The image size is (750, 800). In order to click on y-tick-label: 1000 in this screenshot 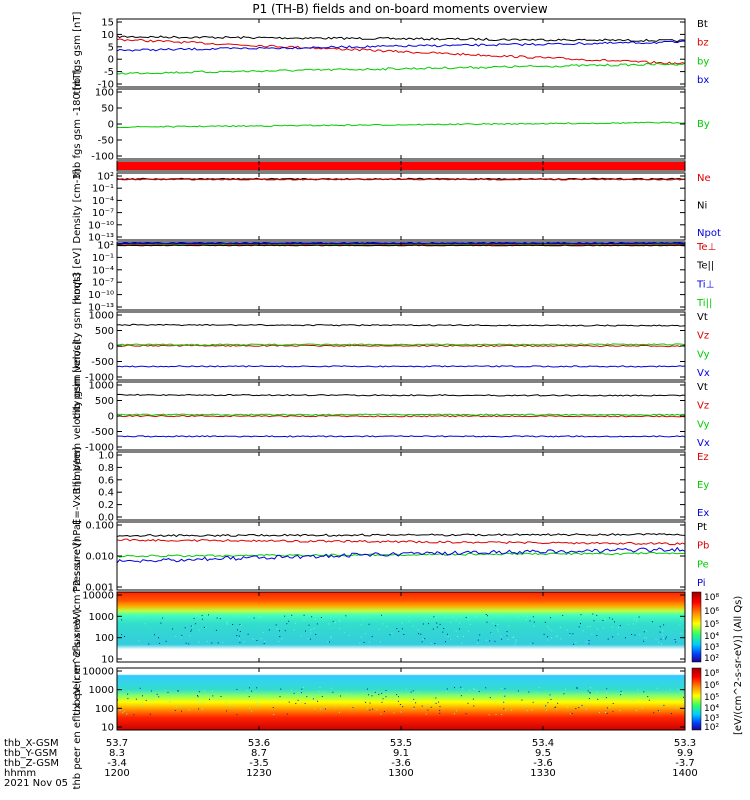, I will do `click(101, 386)`.